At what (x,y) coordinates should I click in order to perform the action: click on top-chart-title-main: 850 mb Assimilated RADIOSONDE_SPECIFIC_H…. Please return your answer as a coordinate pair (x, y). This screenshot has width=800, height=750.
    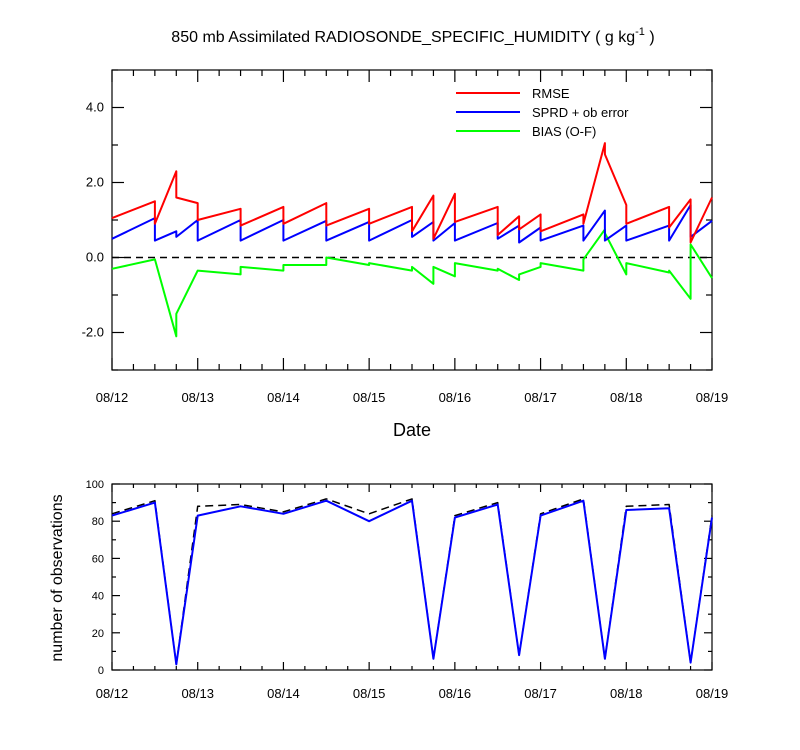
    Looking at the image, I should click on (403, 37).